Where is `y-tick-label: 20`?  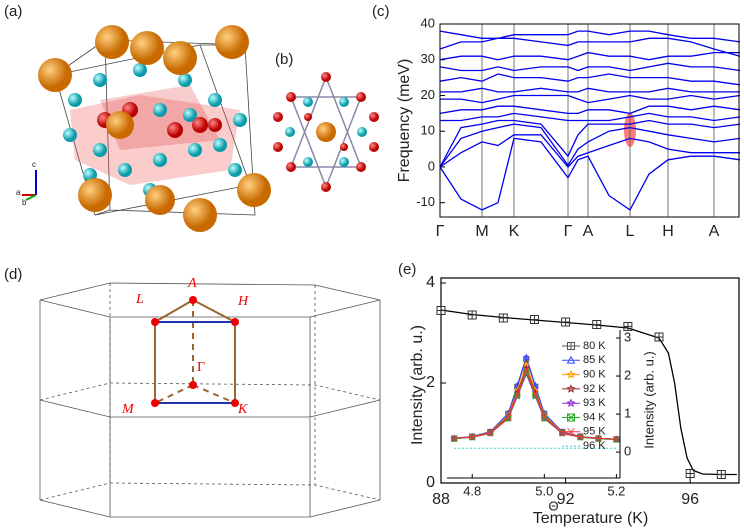 y-tick-label: 20 is located at coordinates (428, 94).